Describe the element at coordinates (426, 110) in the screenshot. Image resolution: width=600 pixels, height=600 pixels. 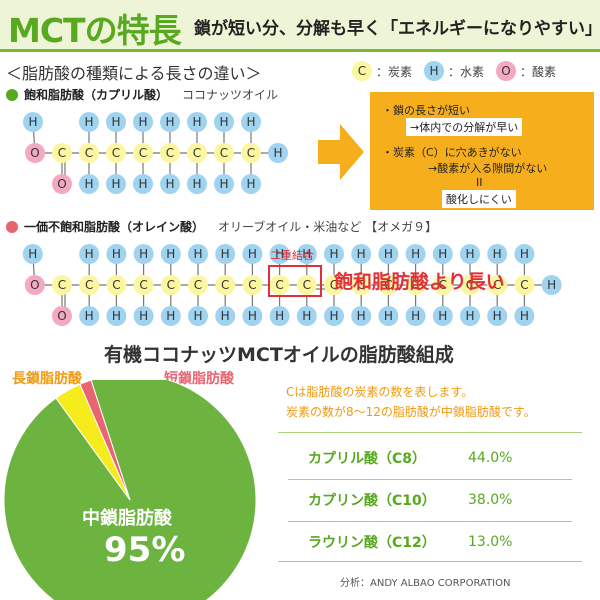
I see `note-line-1: ・鎖の長さが短い` at that location.